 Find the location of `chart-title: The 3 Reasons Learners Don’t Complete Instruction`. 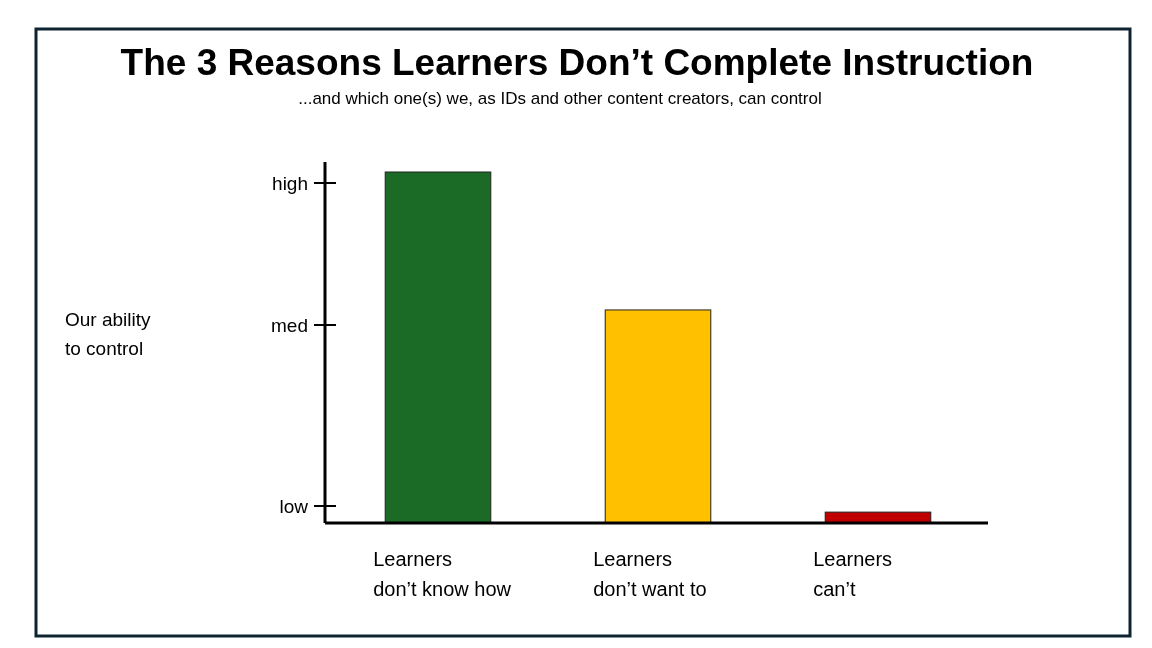

chart-title: The 3 Reasons Learners Don’t Complete Instruction is located at coordinates (577, 62).